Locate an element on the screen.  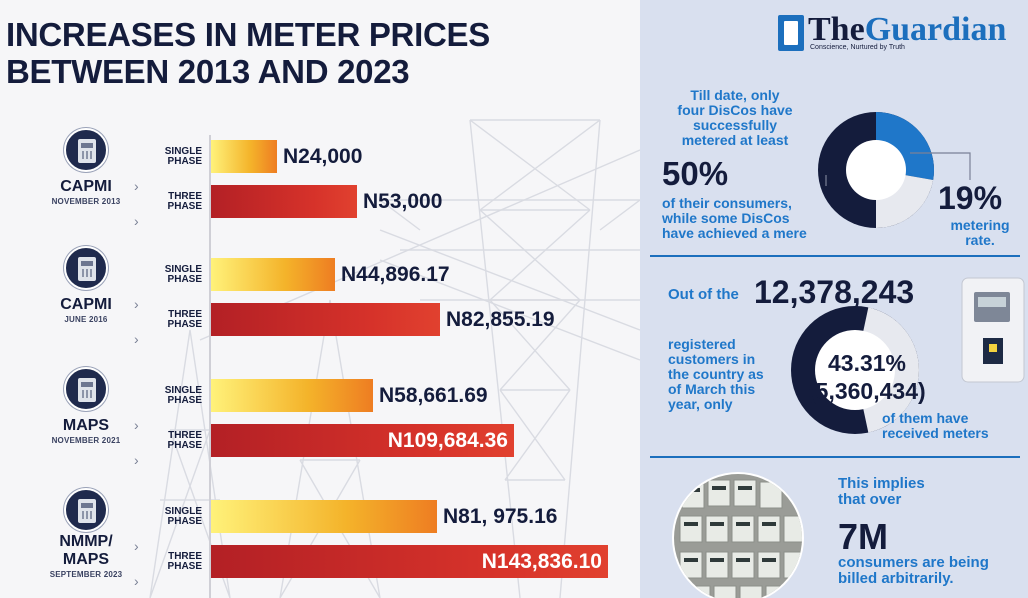
metering-rate-donut is located at coordinates (876, 170).